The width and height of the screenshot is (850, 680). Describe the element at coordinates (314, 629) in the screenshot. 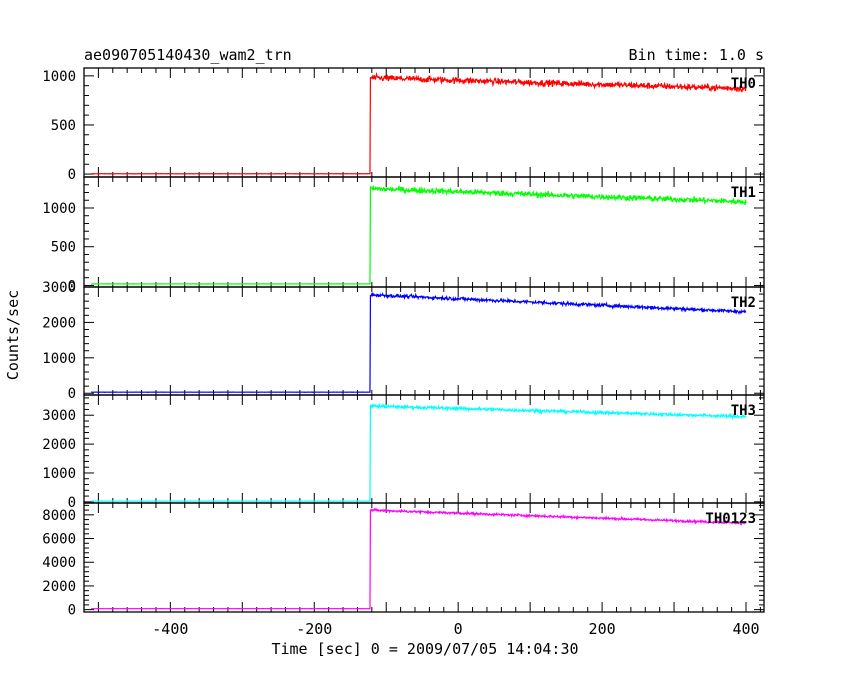

I see `x-tick-label: -200` at that location.